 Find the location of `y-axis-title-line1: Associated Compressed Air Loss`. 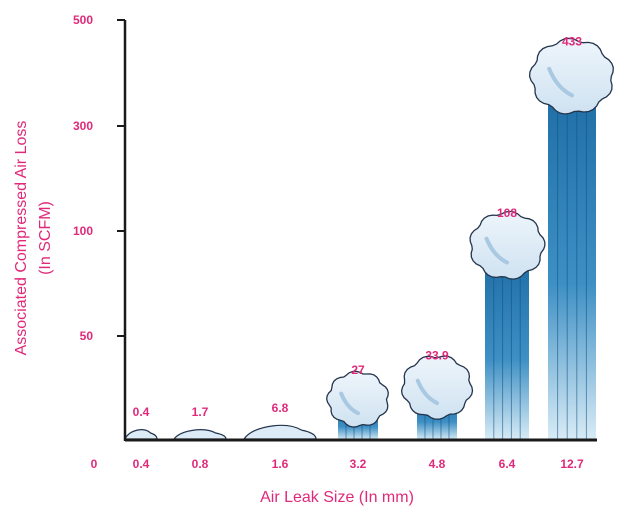

y-axis-title-line1: Associated Compressed Air Loss is located at coordinates (21, 238).